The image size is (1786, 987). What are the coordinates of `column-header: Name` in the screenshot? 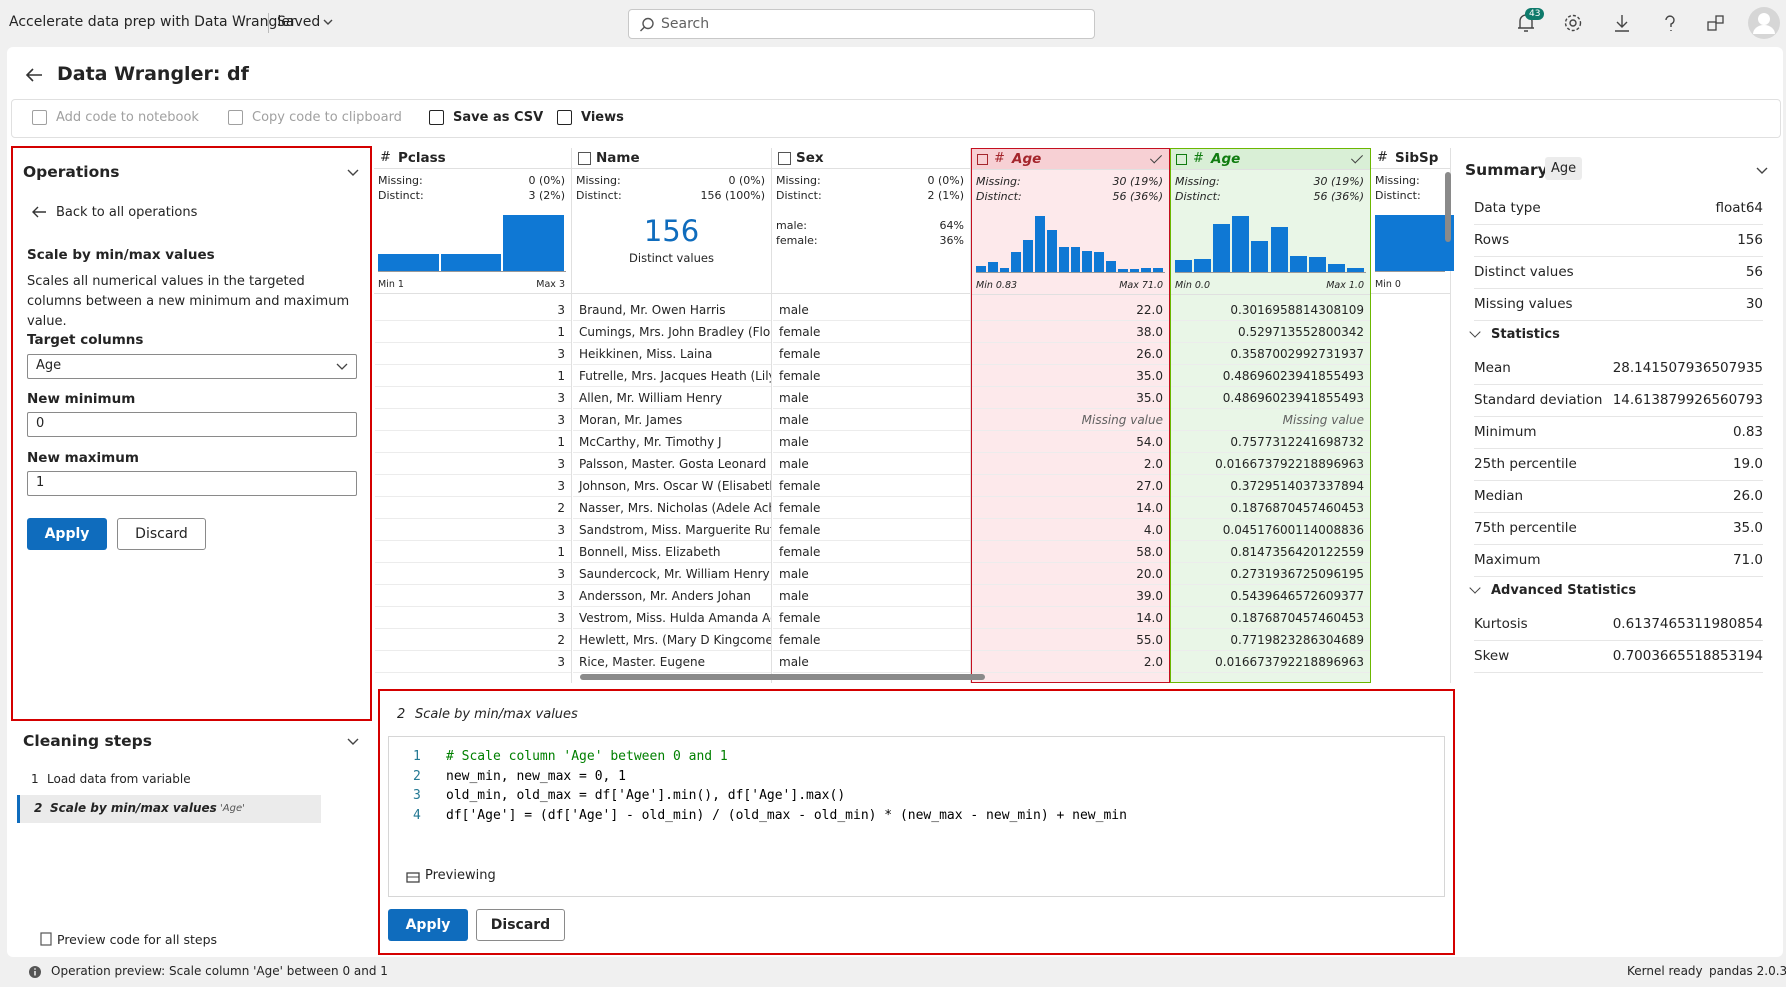 It's located at (671, 158).